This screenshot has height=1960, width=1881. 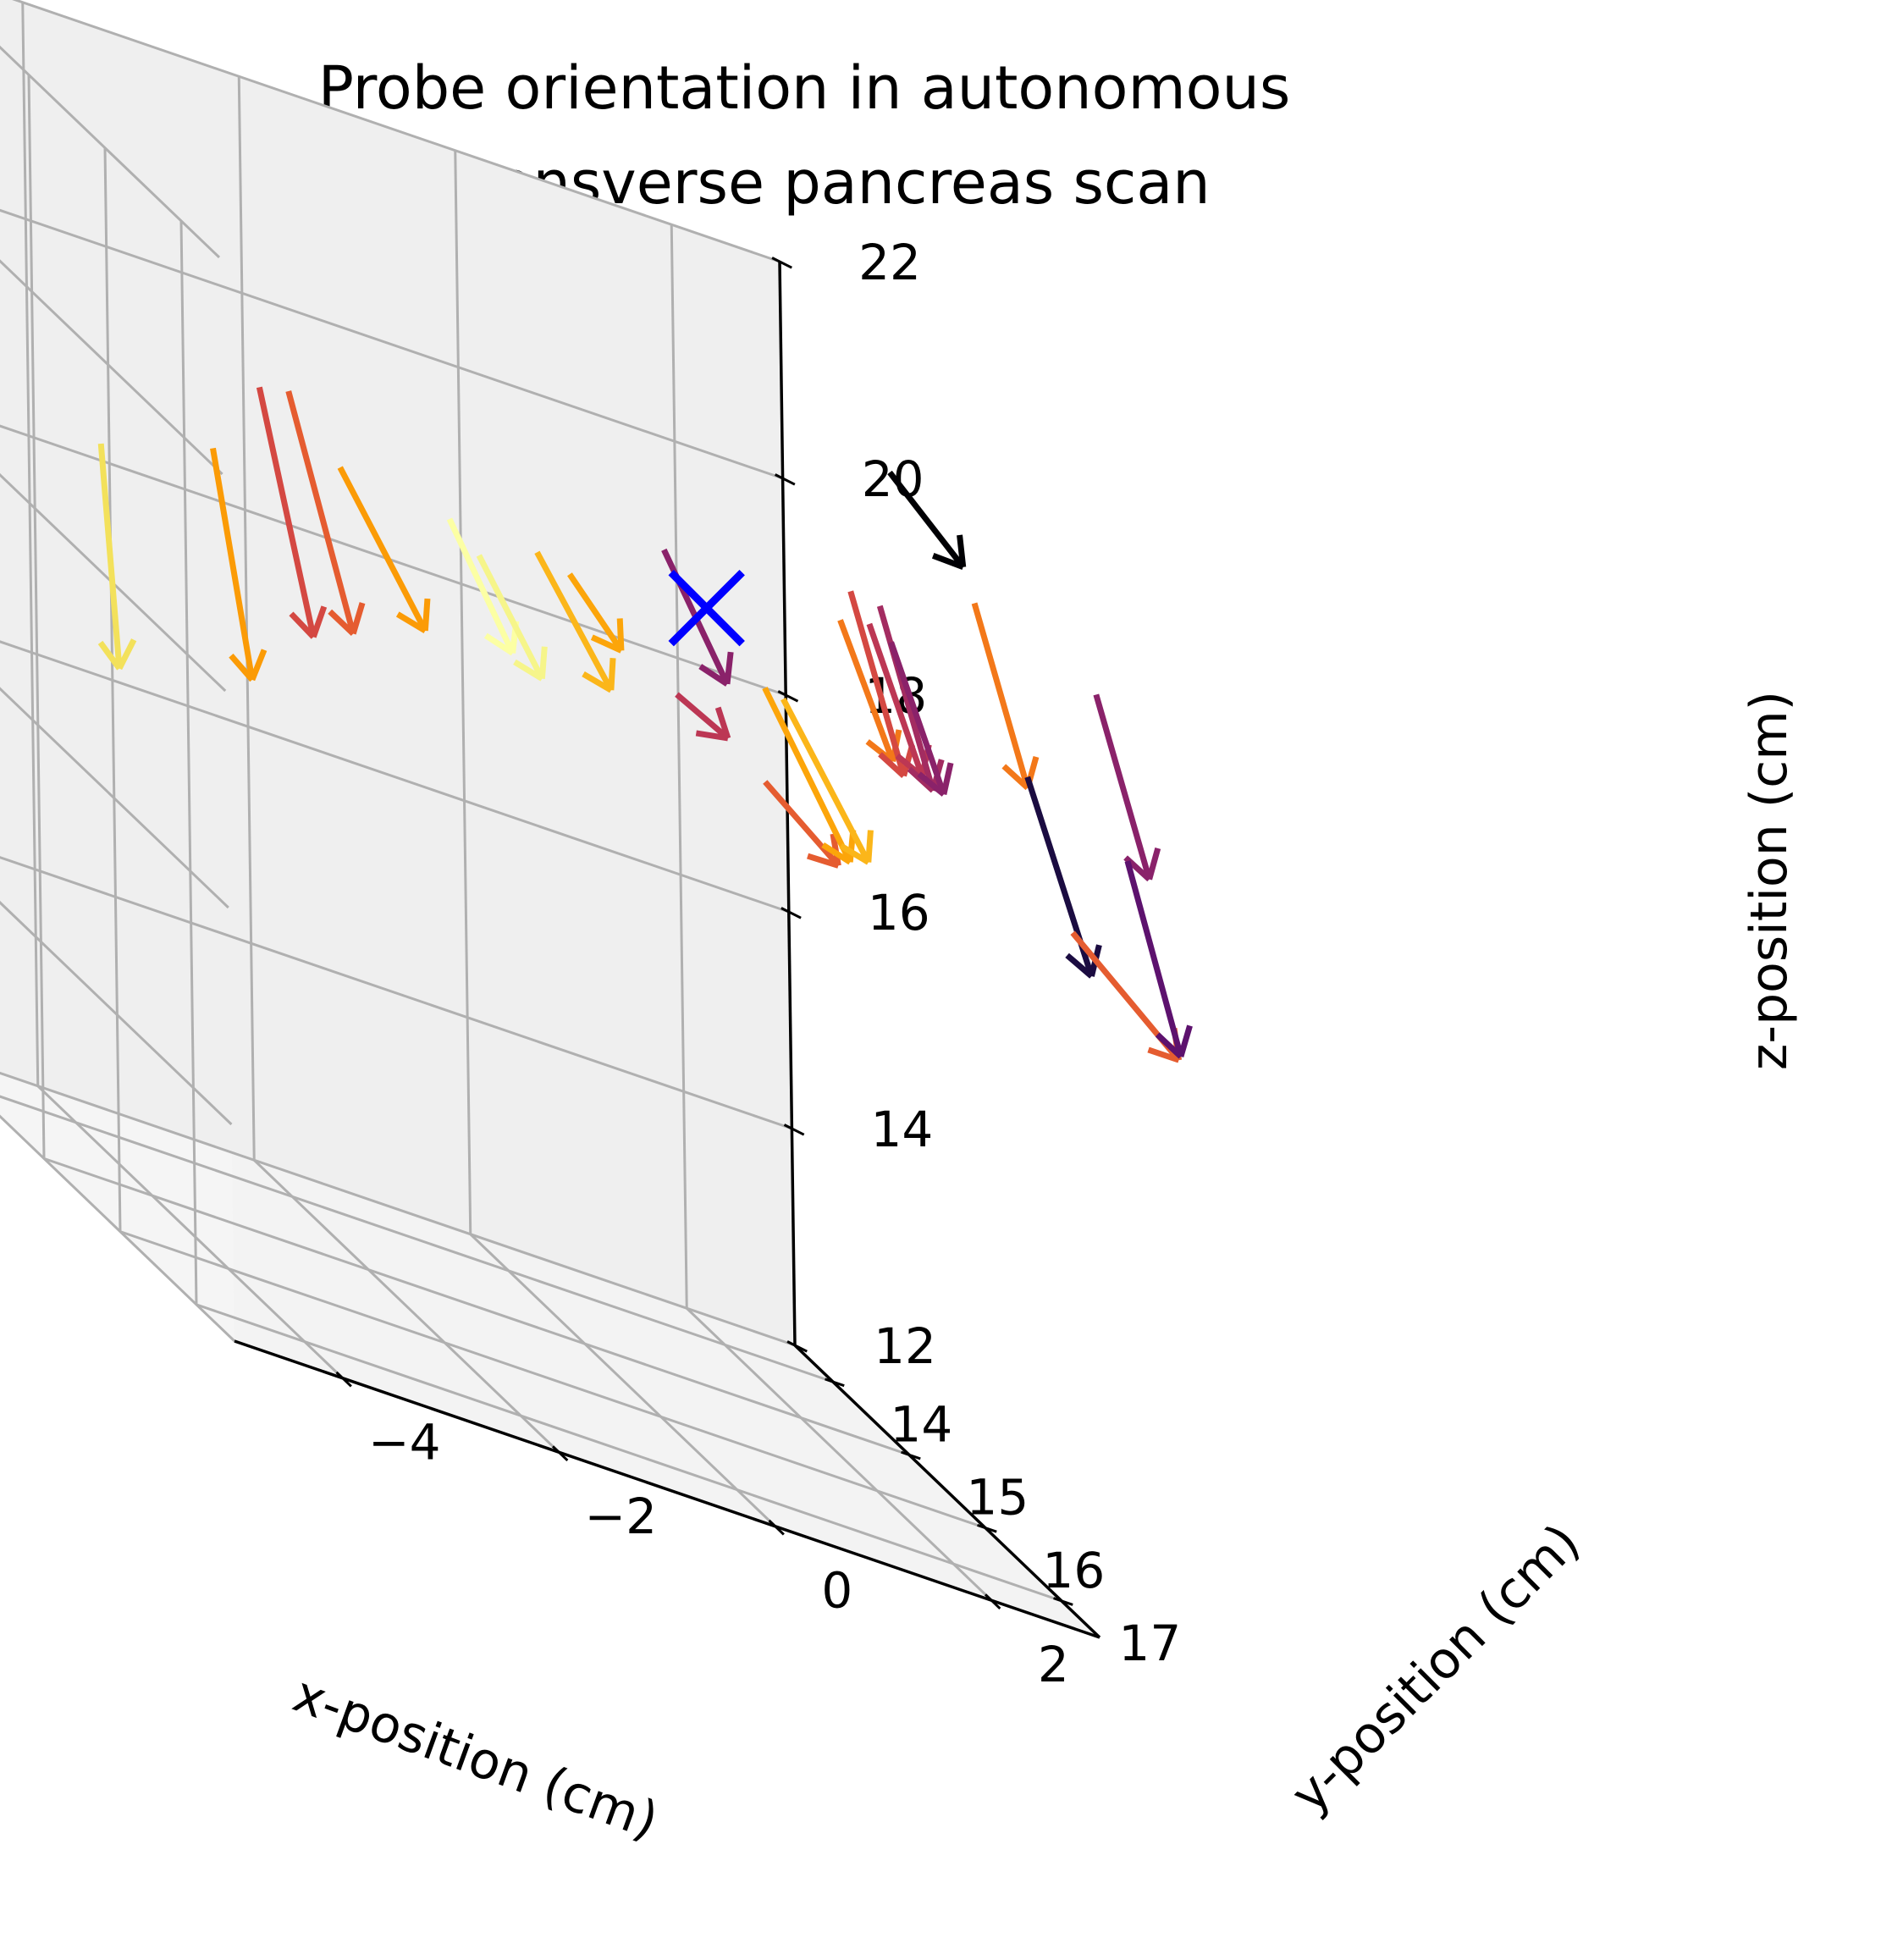 What do you see at coordinates (998, 1498) in the screenshot?
I see `y-tick-label: 15` at bounding box center [998, 1498].